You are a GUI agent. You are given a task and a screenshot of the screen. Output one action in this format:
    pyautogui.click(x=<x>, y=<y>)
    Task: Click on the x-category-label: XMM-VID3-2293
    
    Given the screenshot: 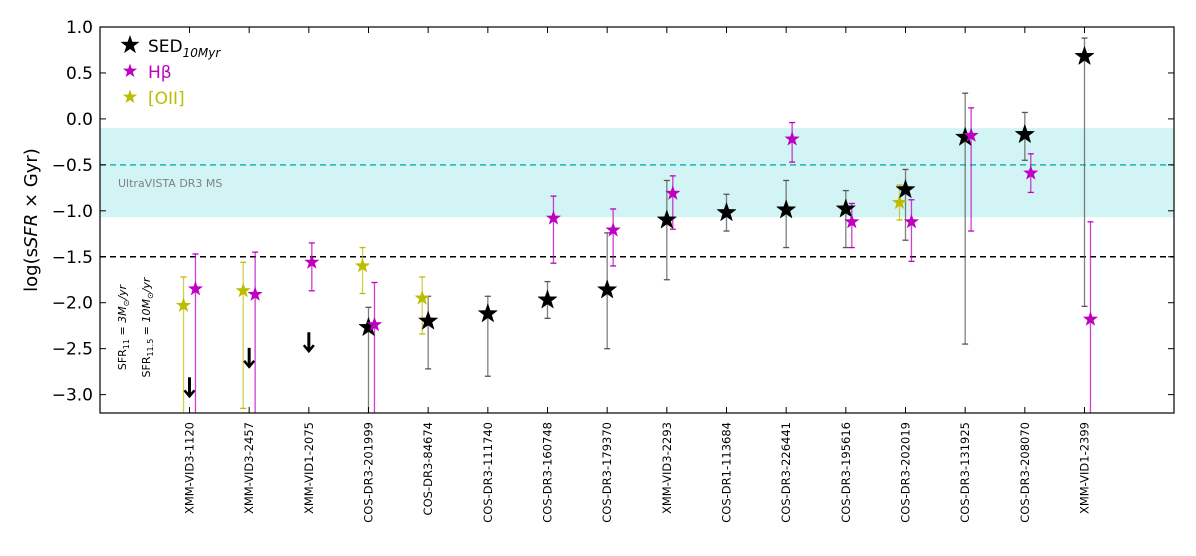 What is the action you would take?
    pyautogui.click(x=667, y=468)
    